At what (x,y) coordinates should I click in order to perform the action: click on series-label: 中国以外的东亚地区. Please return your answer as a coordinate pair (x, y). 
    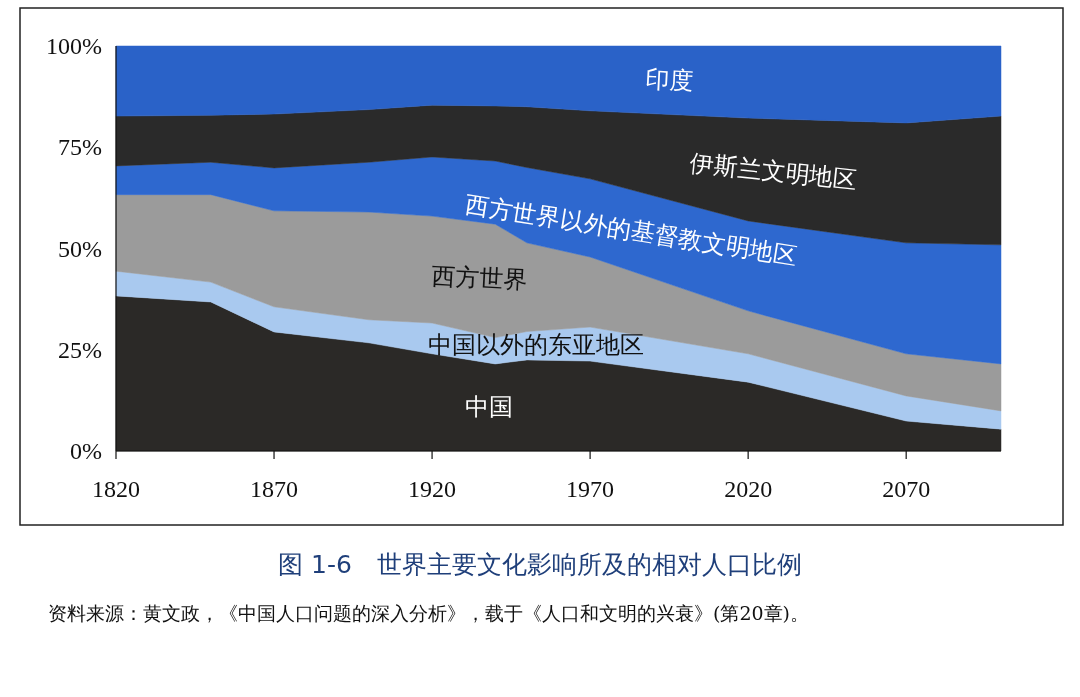
    Looking at the image, I should click on (536, 345).